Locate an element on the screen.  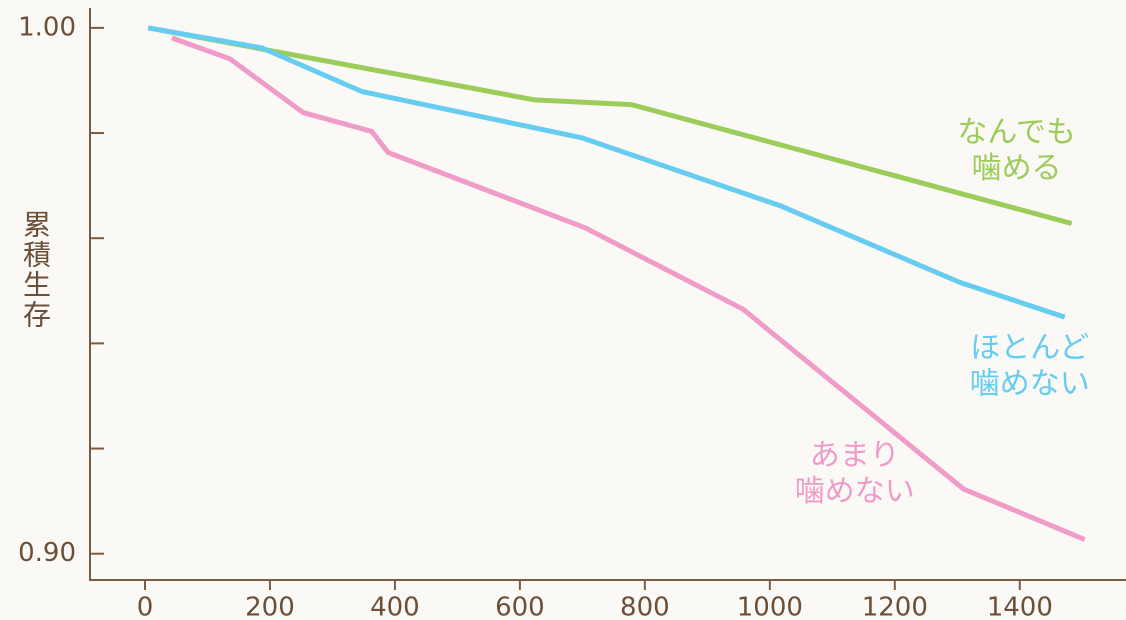
y-tick-label: 1.00 is located at coordinates (47, 27).